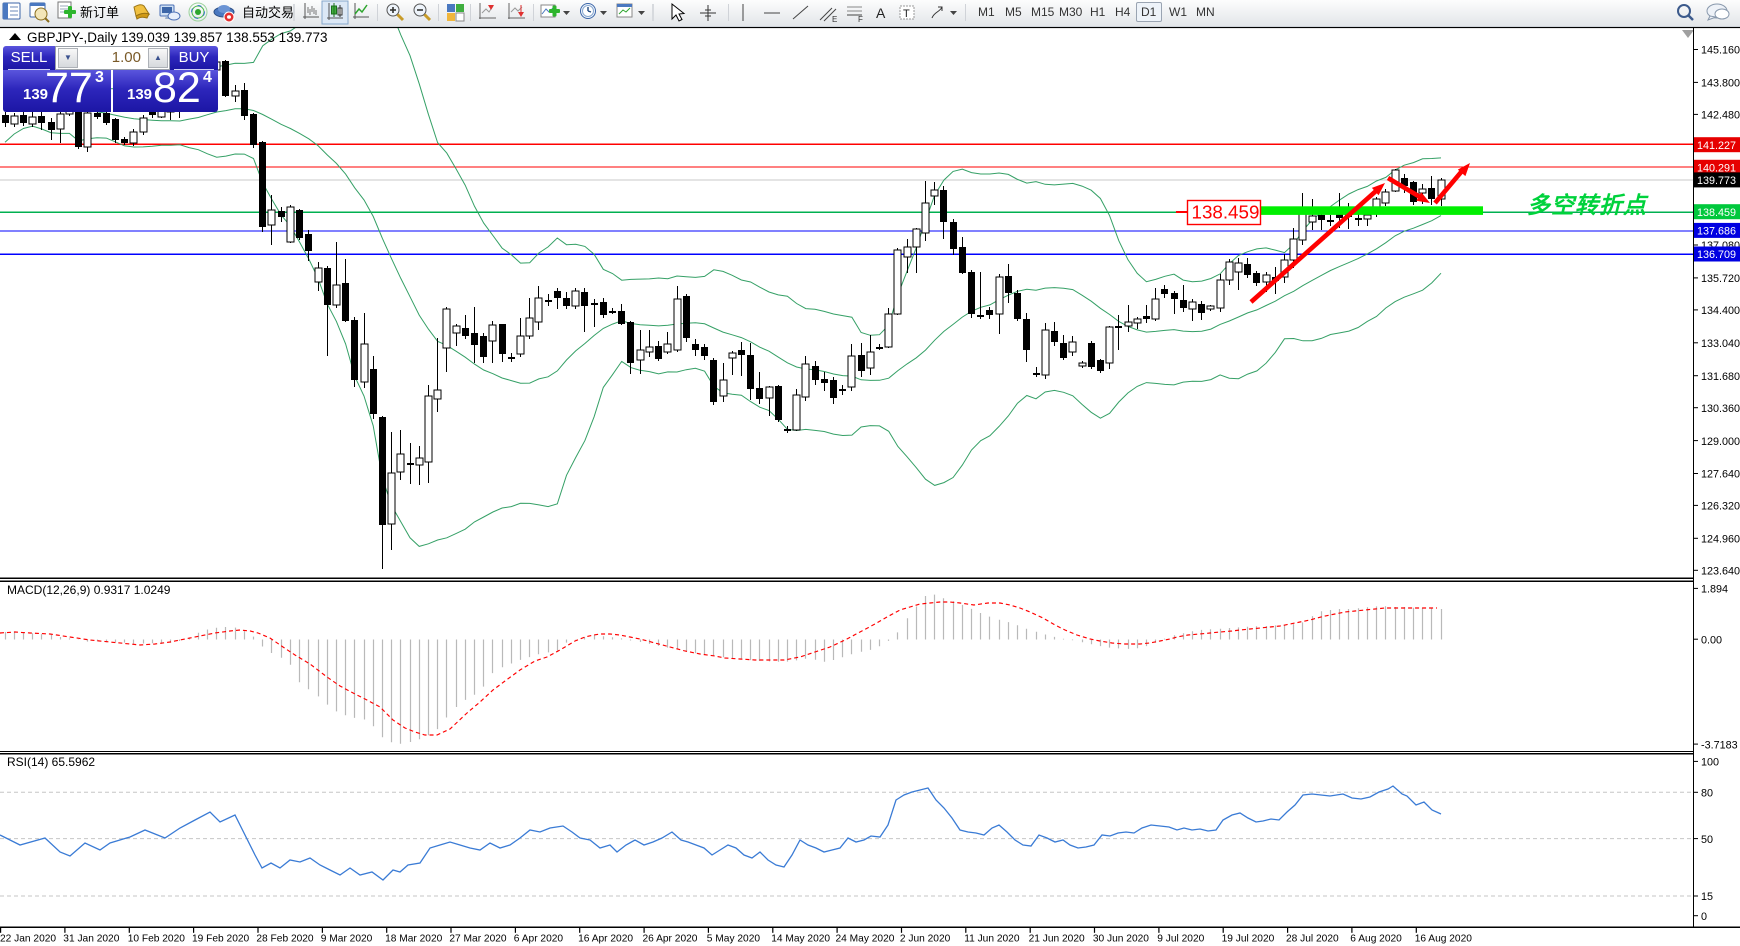  I want to click on svg-text: 124.960, so click(1720, 540).